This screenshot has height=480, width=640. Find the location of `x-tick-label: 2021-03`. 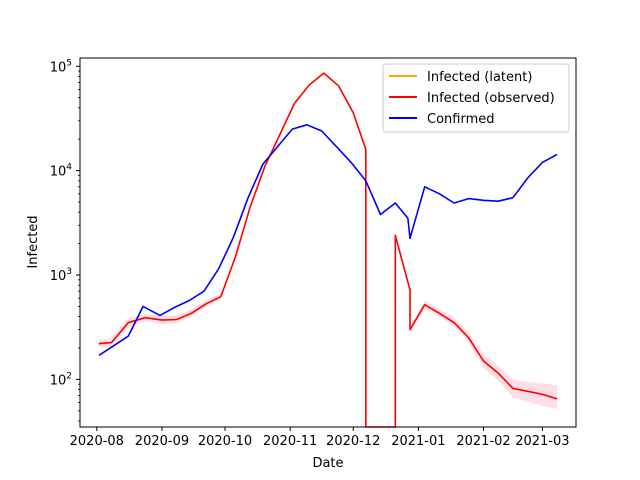

x-tick-label: 2021-03 is located at coordinates (542, 441).